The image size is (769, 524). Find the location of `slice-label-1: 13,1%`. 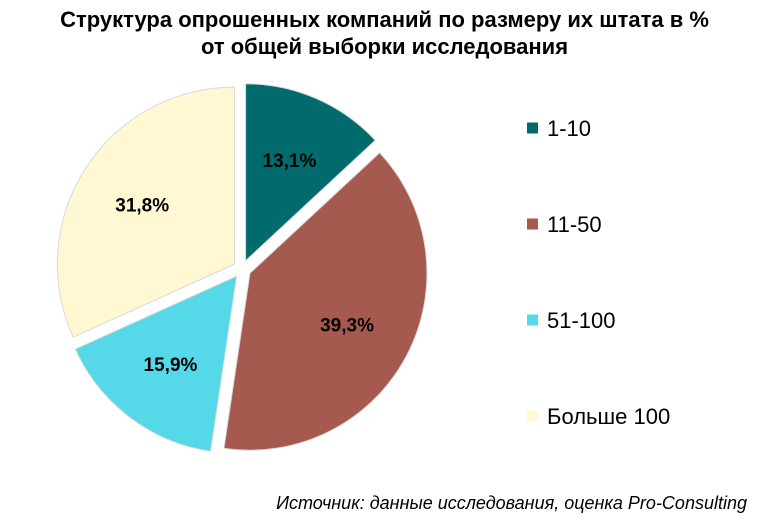

slice-label-1: 13,1% is located at coordinates (290, 161).